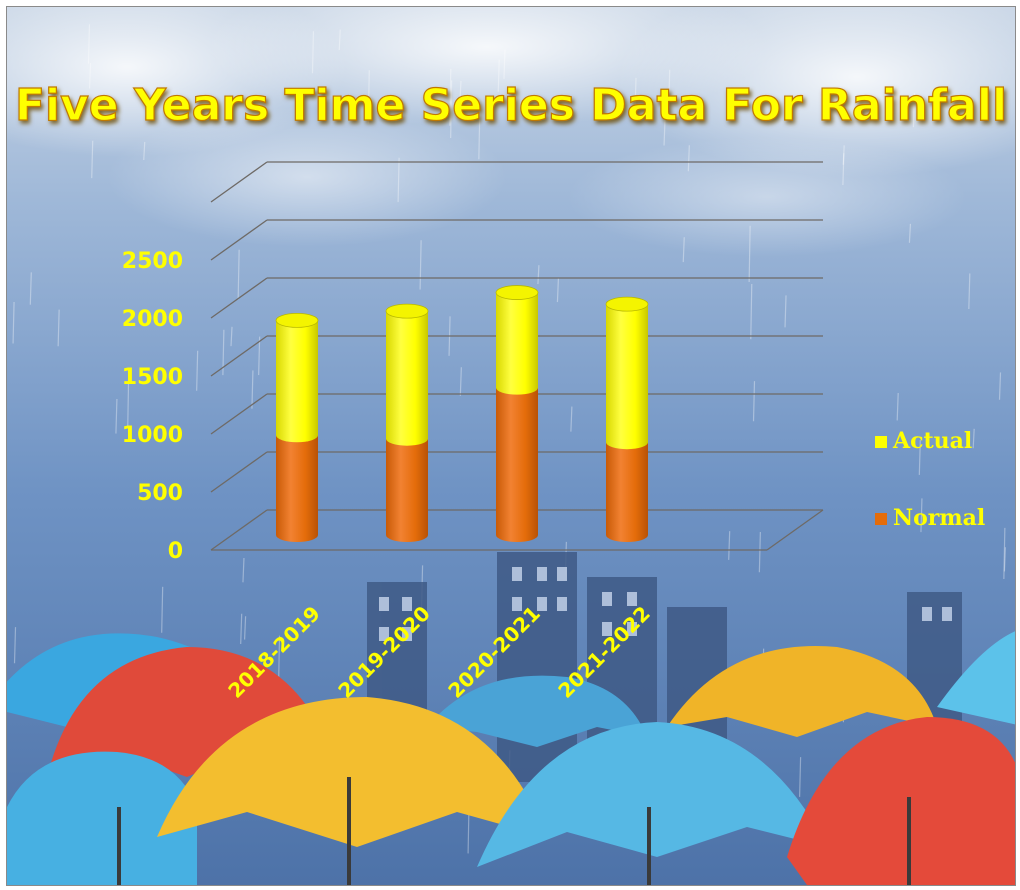 The width and height of the screenshot is (1020, 890). I want to click on y-tick-label: 0, so click(175, 551).